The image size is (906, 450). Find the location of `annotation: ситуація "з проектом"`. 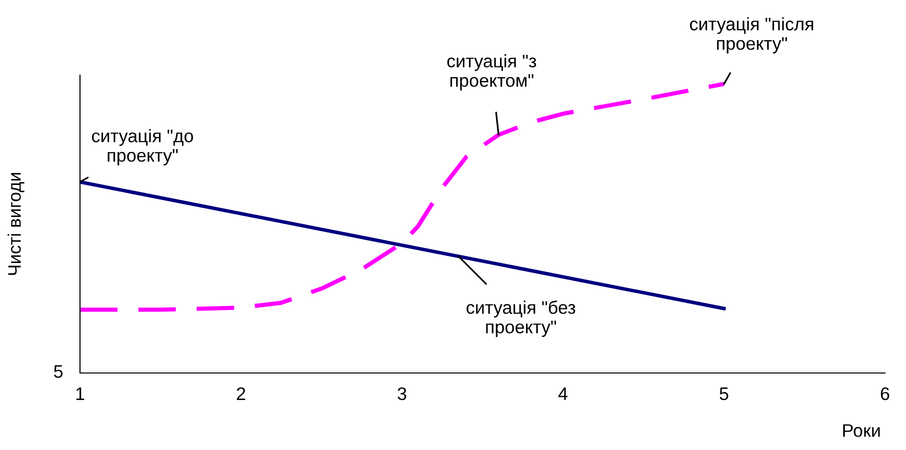

annotation: ситуація "з проектом" is located at coordinates (491, 72).